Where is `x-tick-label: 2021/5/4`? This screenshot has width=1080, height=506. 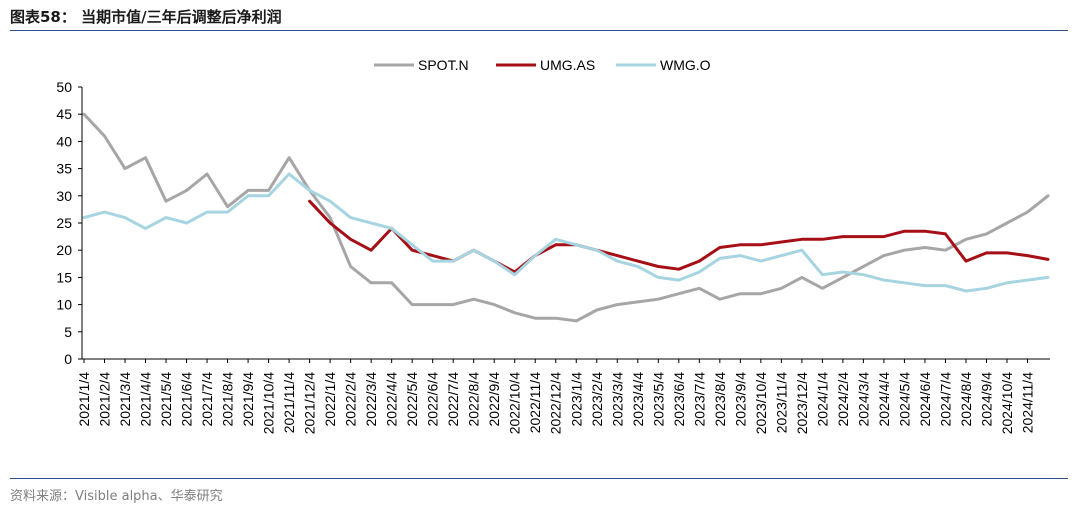 x-tick-label: 2021/5/4 is located at coordinates (166, 399).